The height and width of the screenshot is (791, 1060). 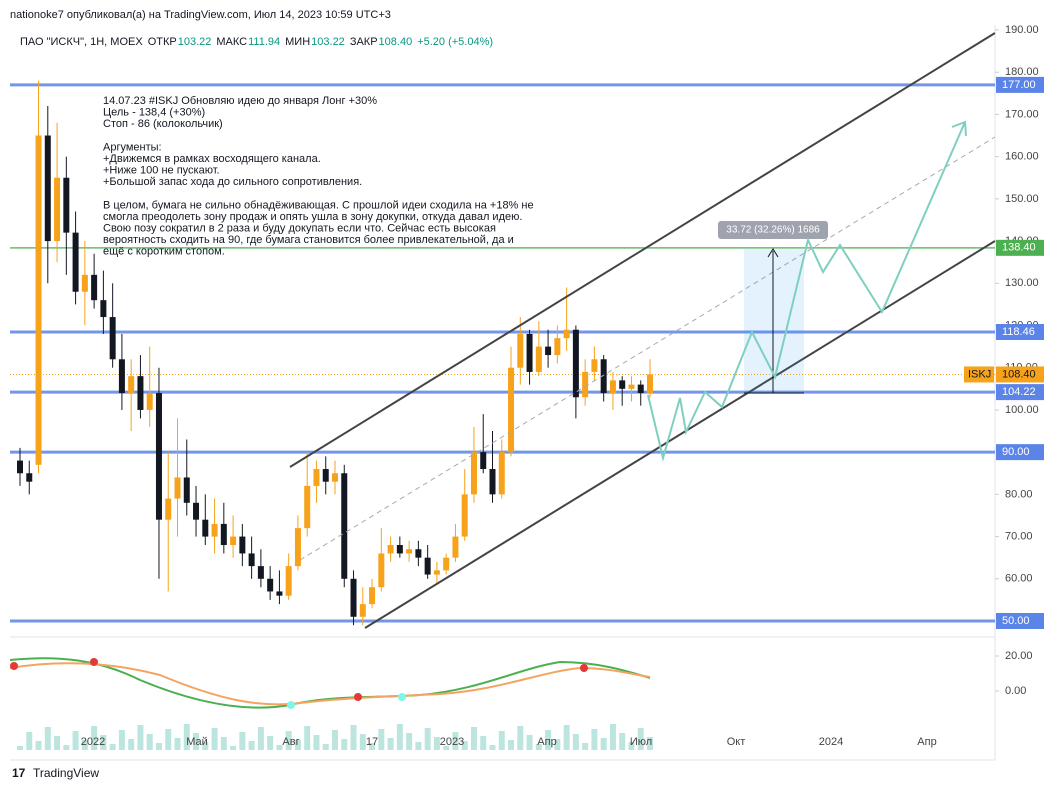 I want to click on x-tick-label: Май, so click(x=197, y=742).